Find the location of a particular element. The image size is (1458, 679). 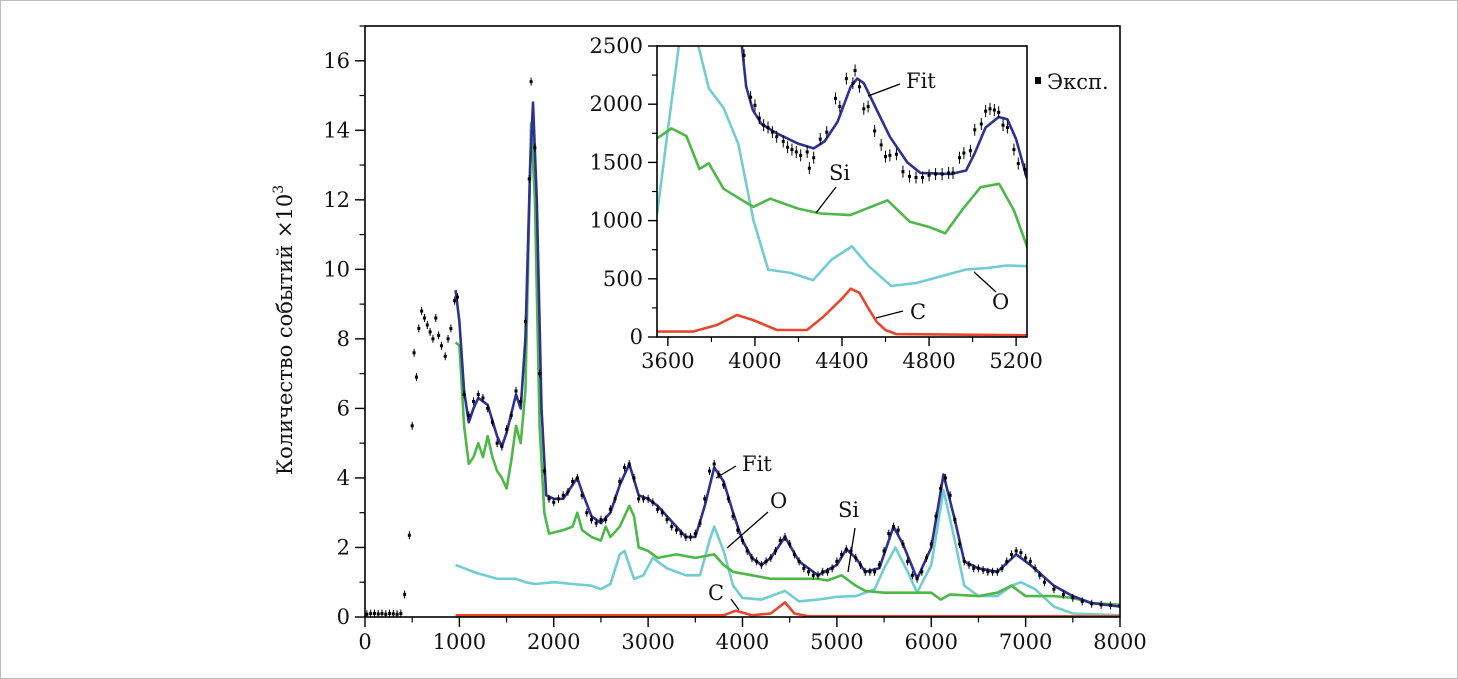

x-tick-label: 6000 is located at coordinates (931, 642).